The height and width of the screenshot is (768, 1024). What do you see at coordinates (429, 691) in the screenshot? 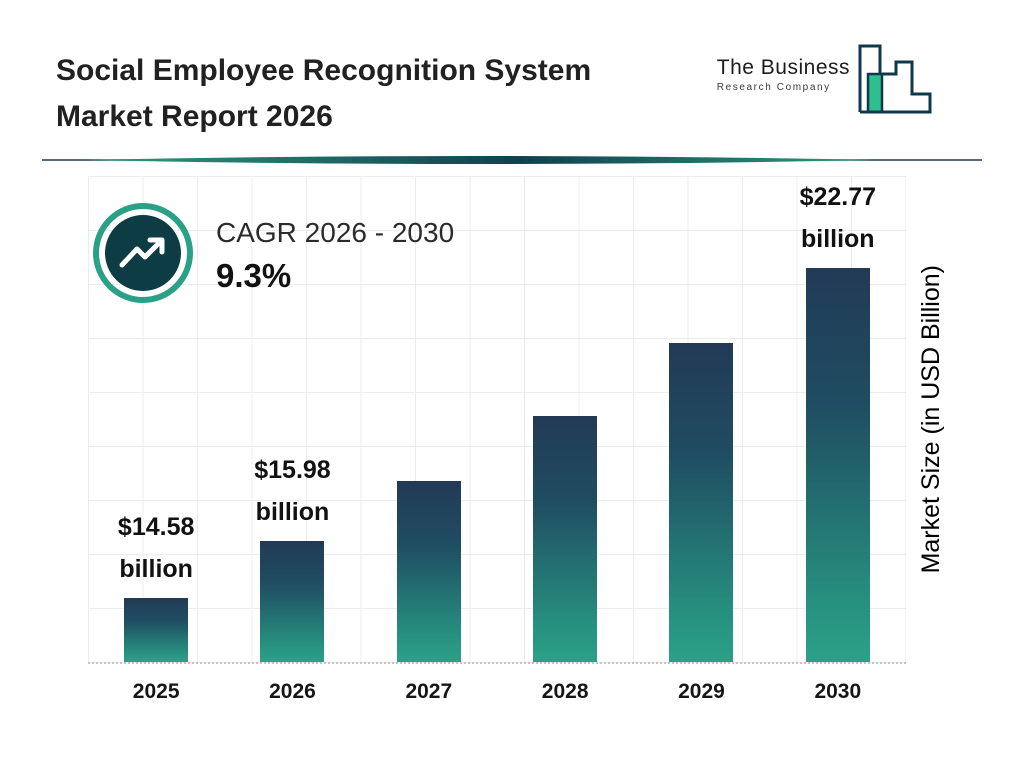
I see `x-axis-label-2027: 2027` at bounding box center [429, 691].